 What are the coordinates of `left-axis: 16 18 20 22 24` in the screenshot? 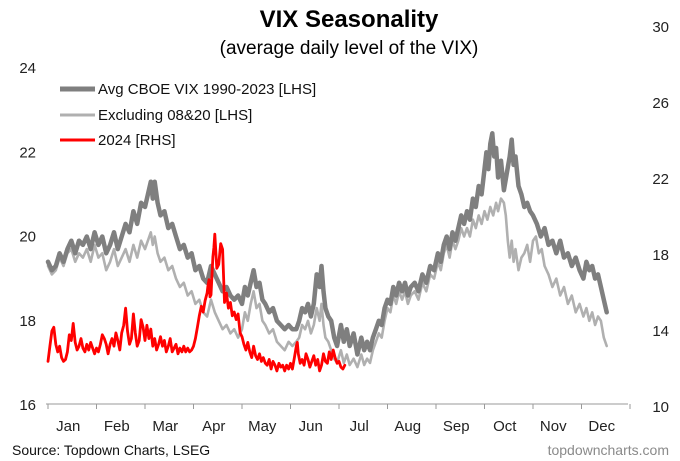 It's located at (27, 237).